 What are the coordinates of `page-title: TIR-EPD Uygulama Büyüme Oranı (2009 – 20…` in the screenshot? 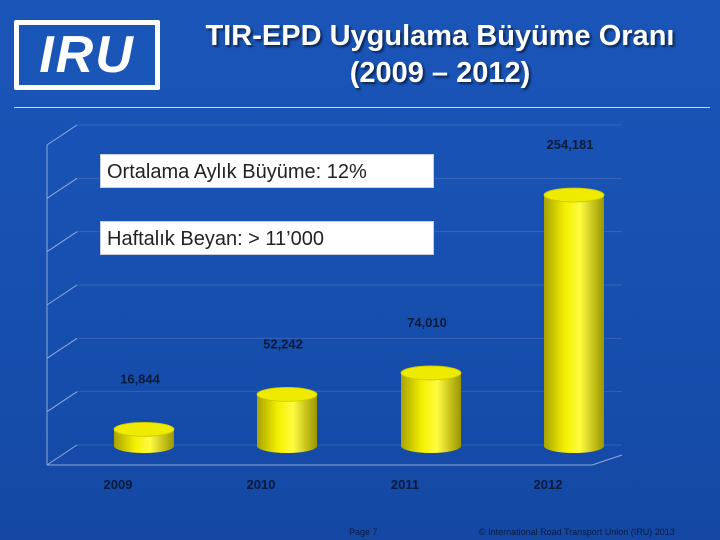 It's located at (440, 55).